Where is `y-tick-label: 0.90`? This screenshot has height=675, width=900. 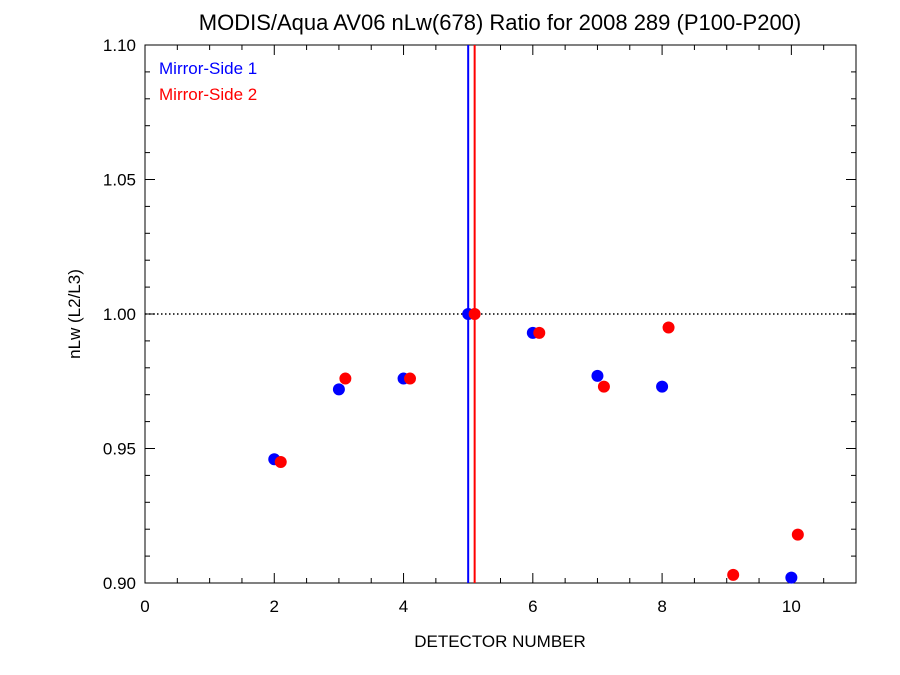 y-tick-label: 0.90 is located at coordinates (119, 583).